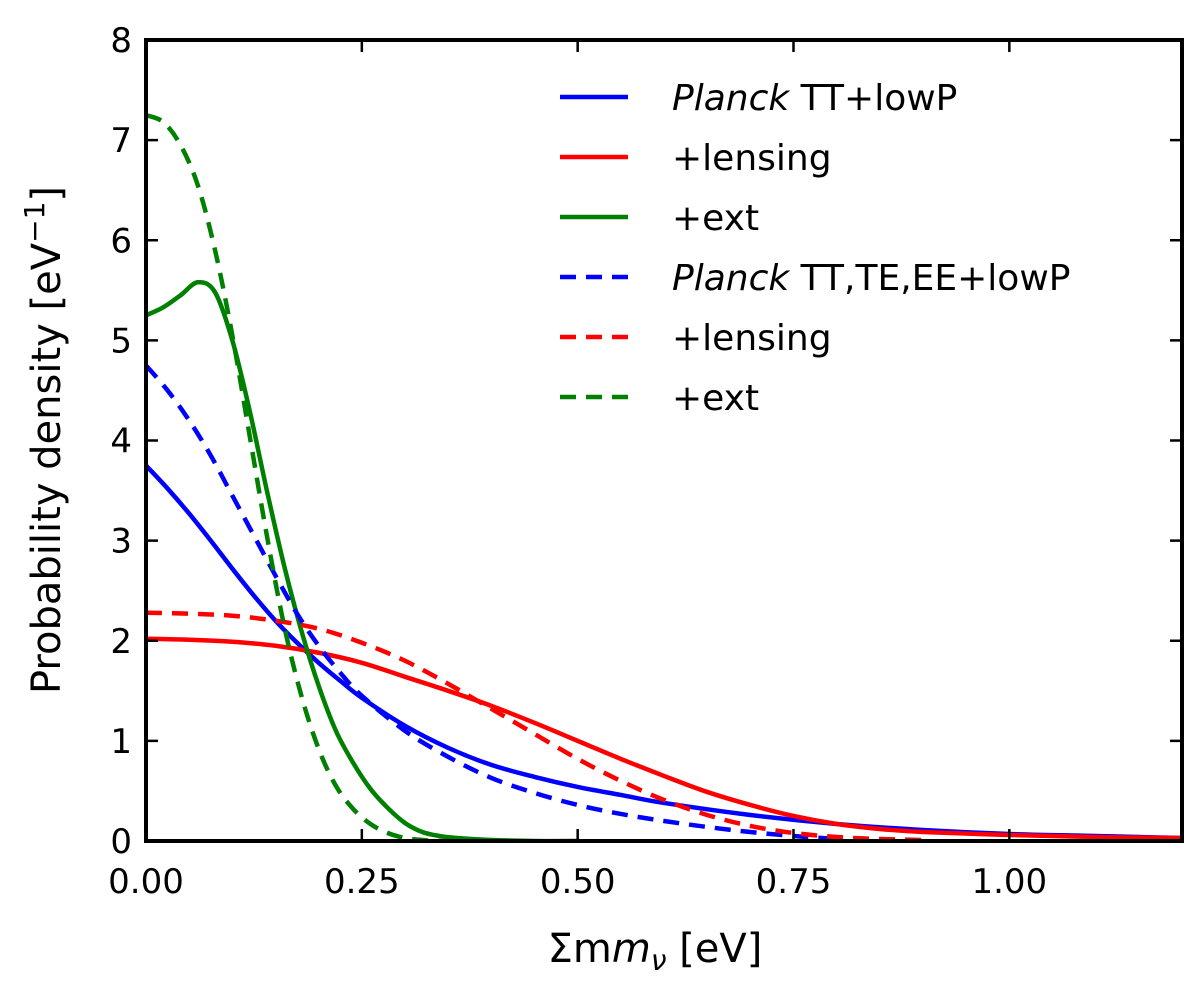  Describe the element at coordinates (121, 241) in the screenshot. I see `y-tick-label: 6` at that location.